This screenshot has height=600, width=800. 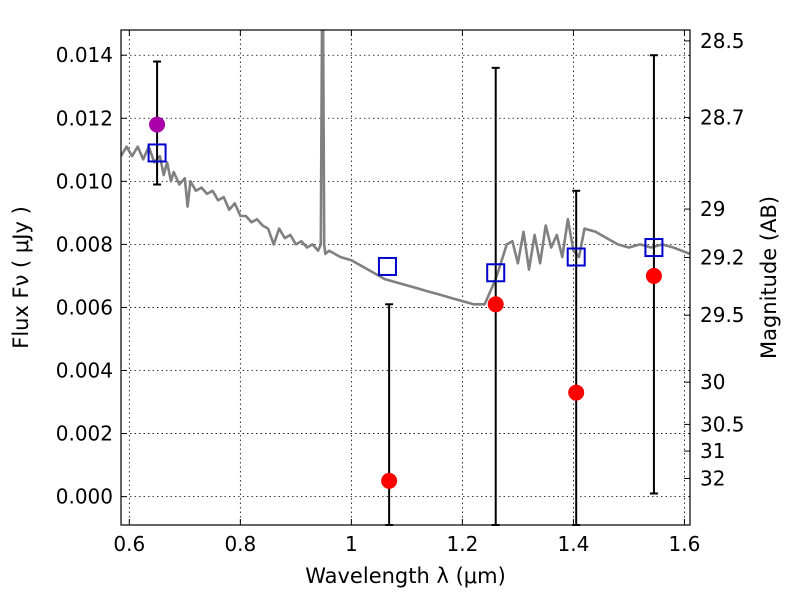 What do you see at coordinates (351, 544) in the screenshot?
I see `x-tick-label: 1` at bounding box center [351, 544].